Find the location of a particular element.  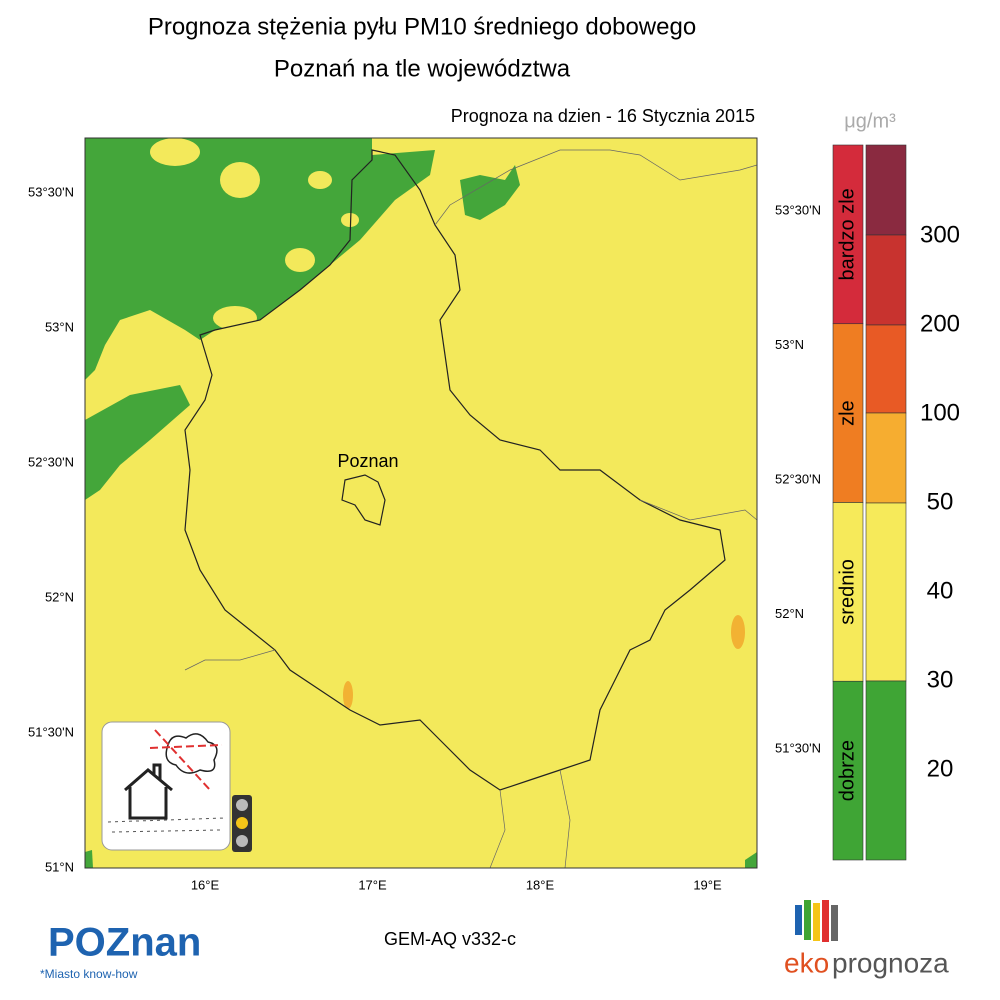

legend-category-label: zle is located at coordinates (847, 413).